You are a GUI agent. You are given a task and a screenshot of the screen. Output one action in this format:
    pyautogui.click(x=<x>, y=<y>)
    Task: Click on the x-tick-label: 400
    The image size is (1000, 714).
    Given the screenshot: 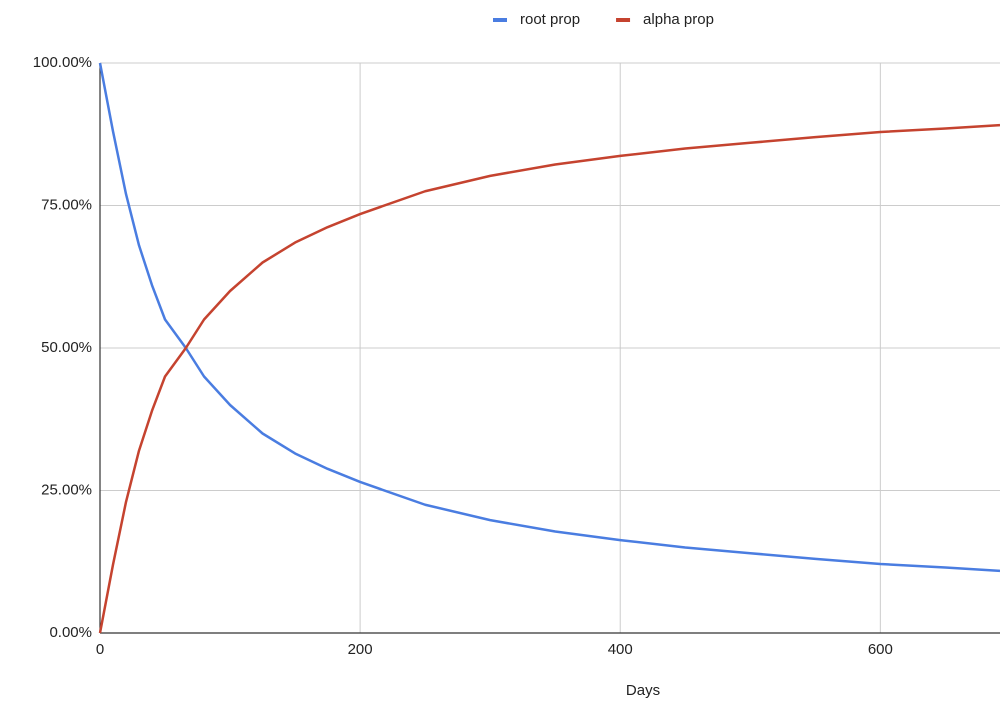 What is the action you would take?
    pyautogui.click(x=620, y=649)
    